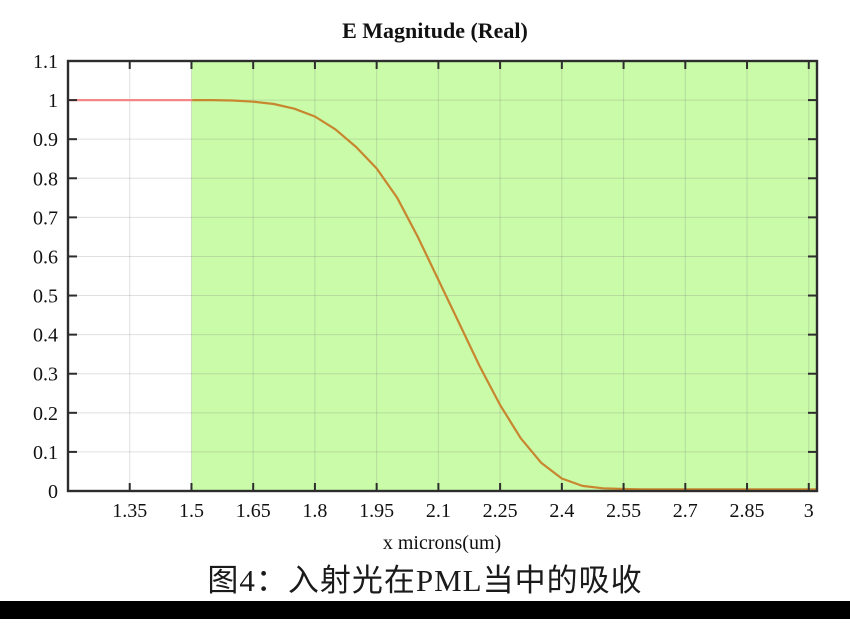 This screenshot has width=850, height=623. What do you see at coordinates (45, 453) in the screenshot?
I see `y-tick-label: 0.1` at bounding box center [45, 453].